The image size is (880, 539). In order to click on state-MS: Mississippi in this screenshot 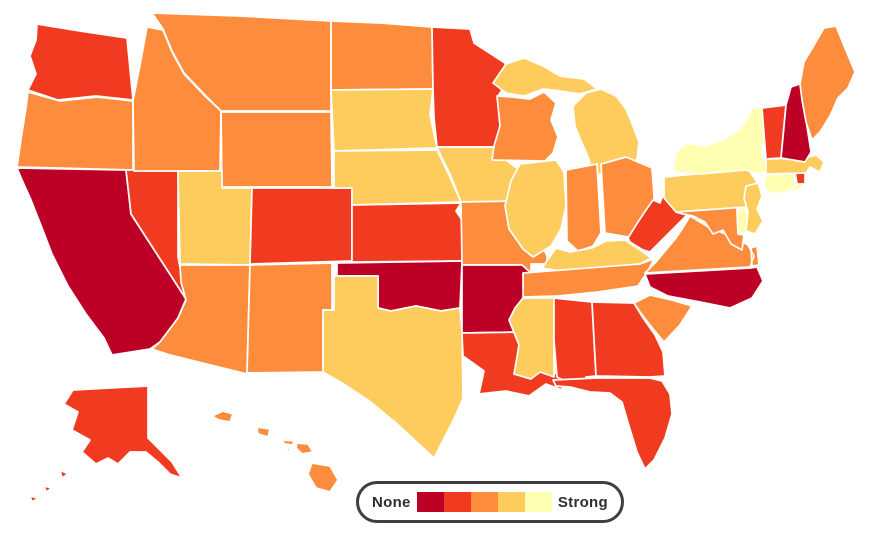, I will do `click(531, 338)`.